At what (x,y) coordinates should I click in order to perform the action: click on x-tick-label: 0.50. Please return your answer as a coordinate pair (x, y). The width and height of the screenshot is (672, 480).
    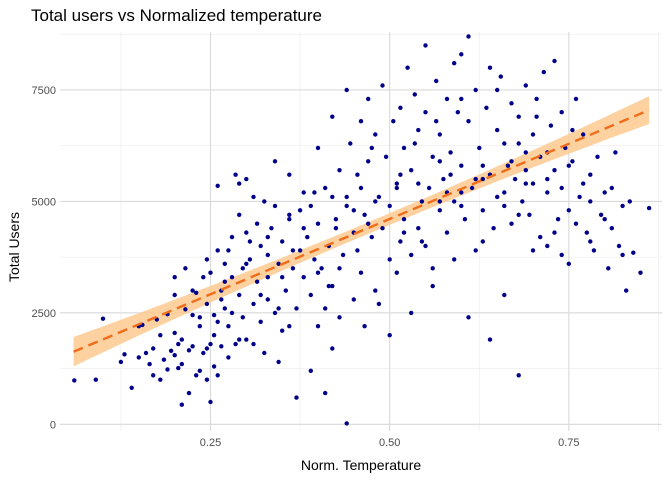
    Looking at the image, I should click on (389, 443).